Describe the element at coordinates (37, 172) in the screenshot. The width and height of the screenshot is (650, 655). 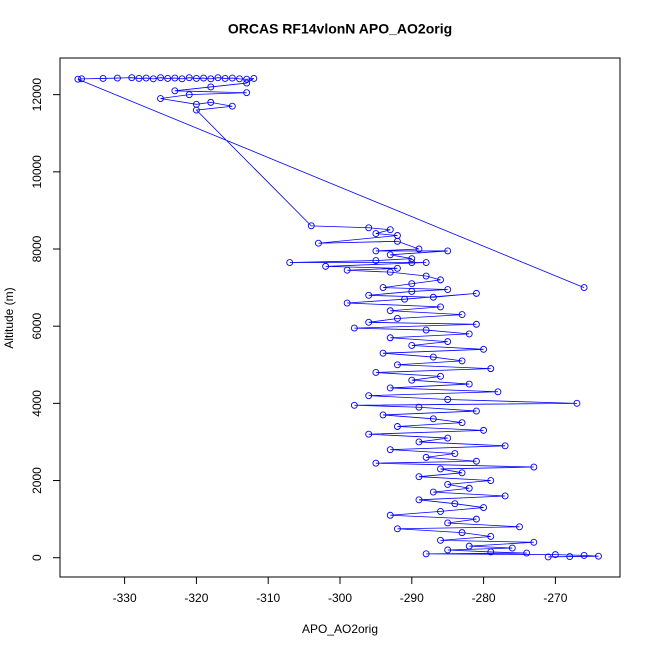
I see `y-tick-label: 10000` at that location.